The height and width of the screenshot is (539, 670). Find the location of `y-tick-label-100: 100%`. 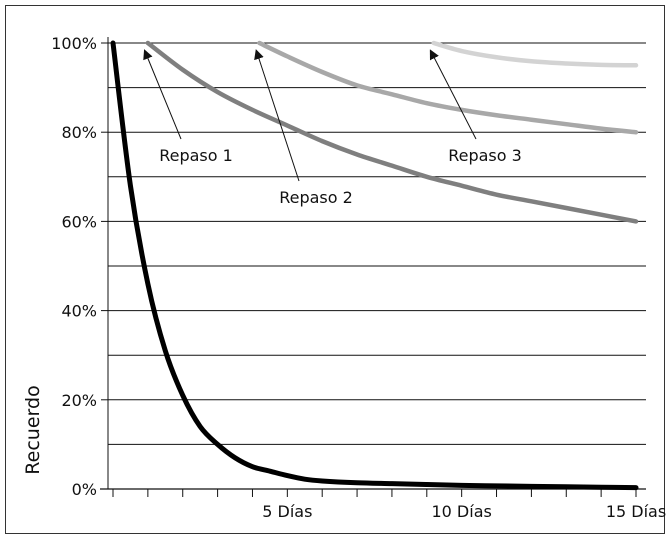

y-tick-label-100: 100% is located at coordinates (74, 43).